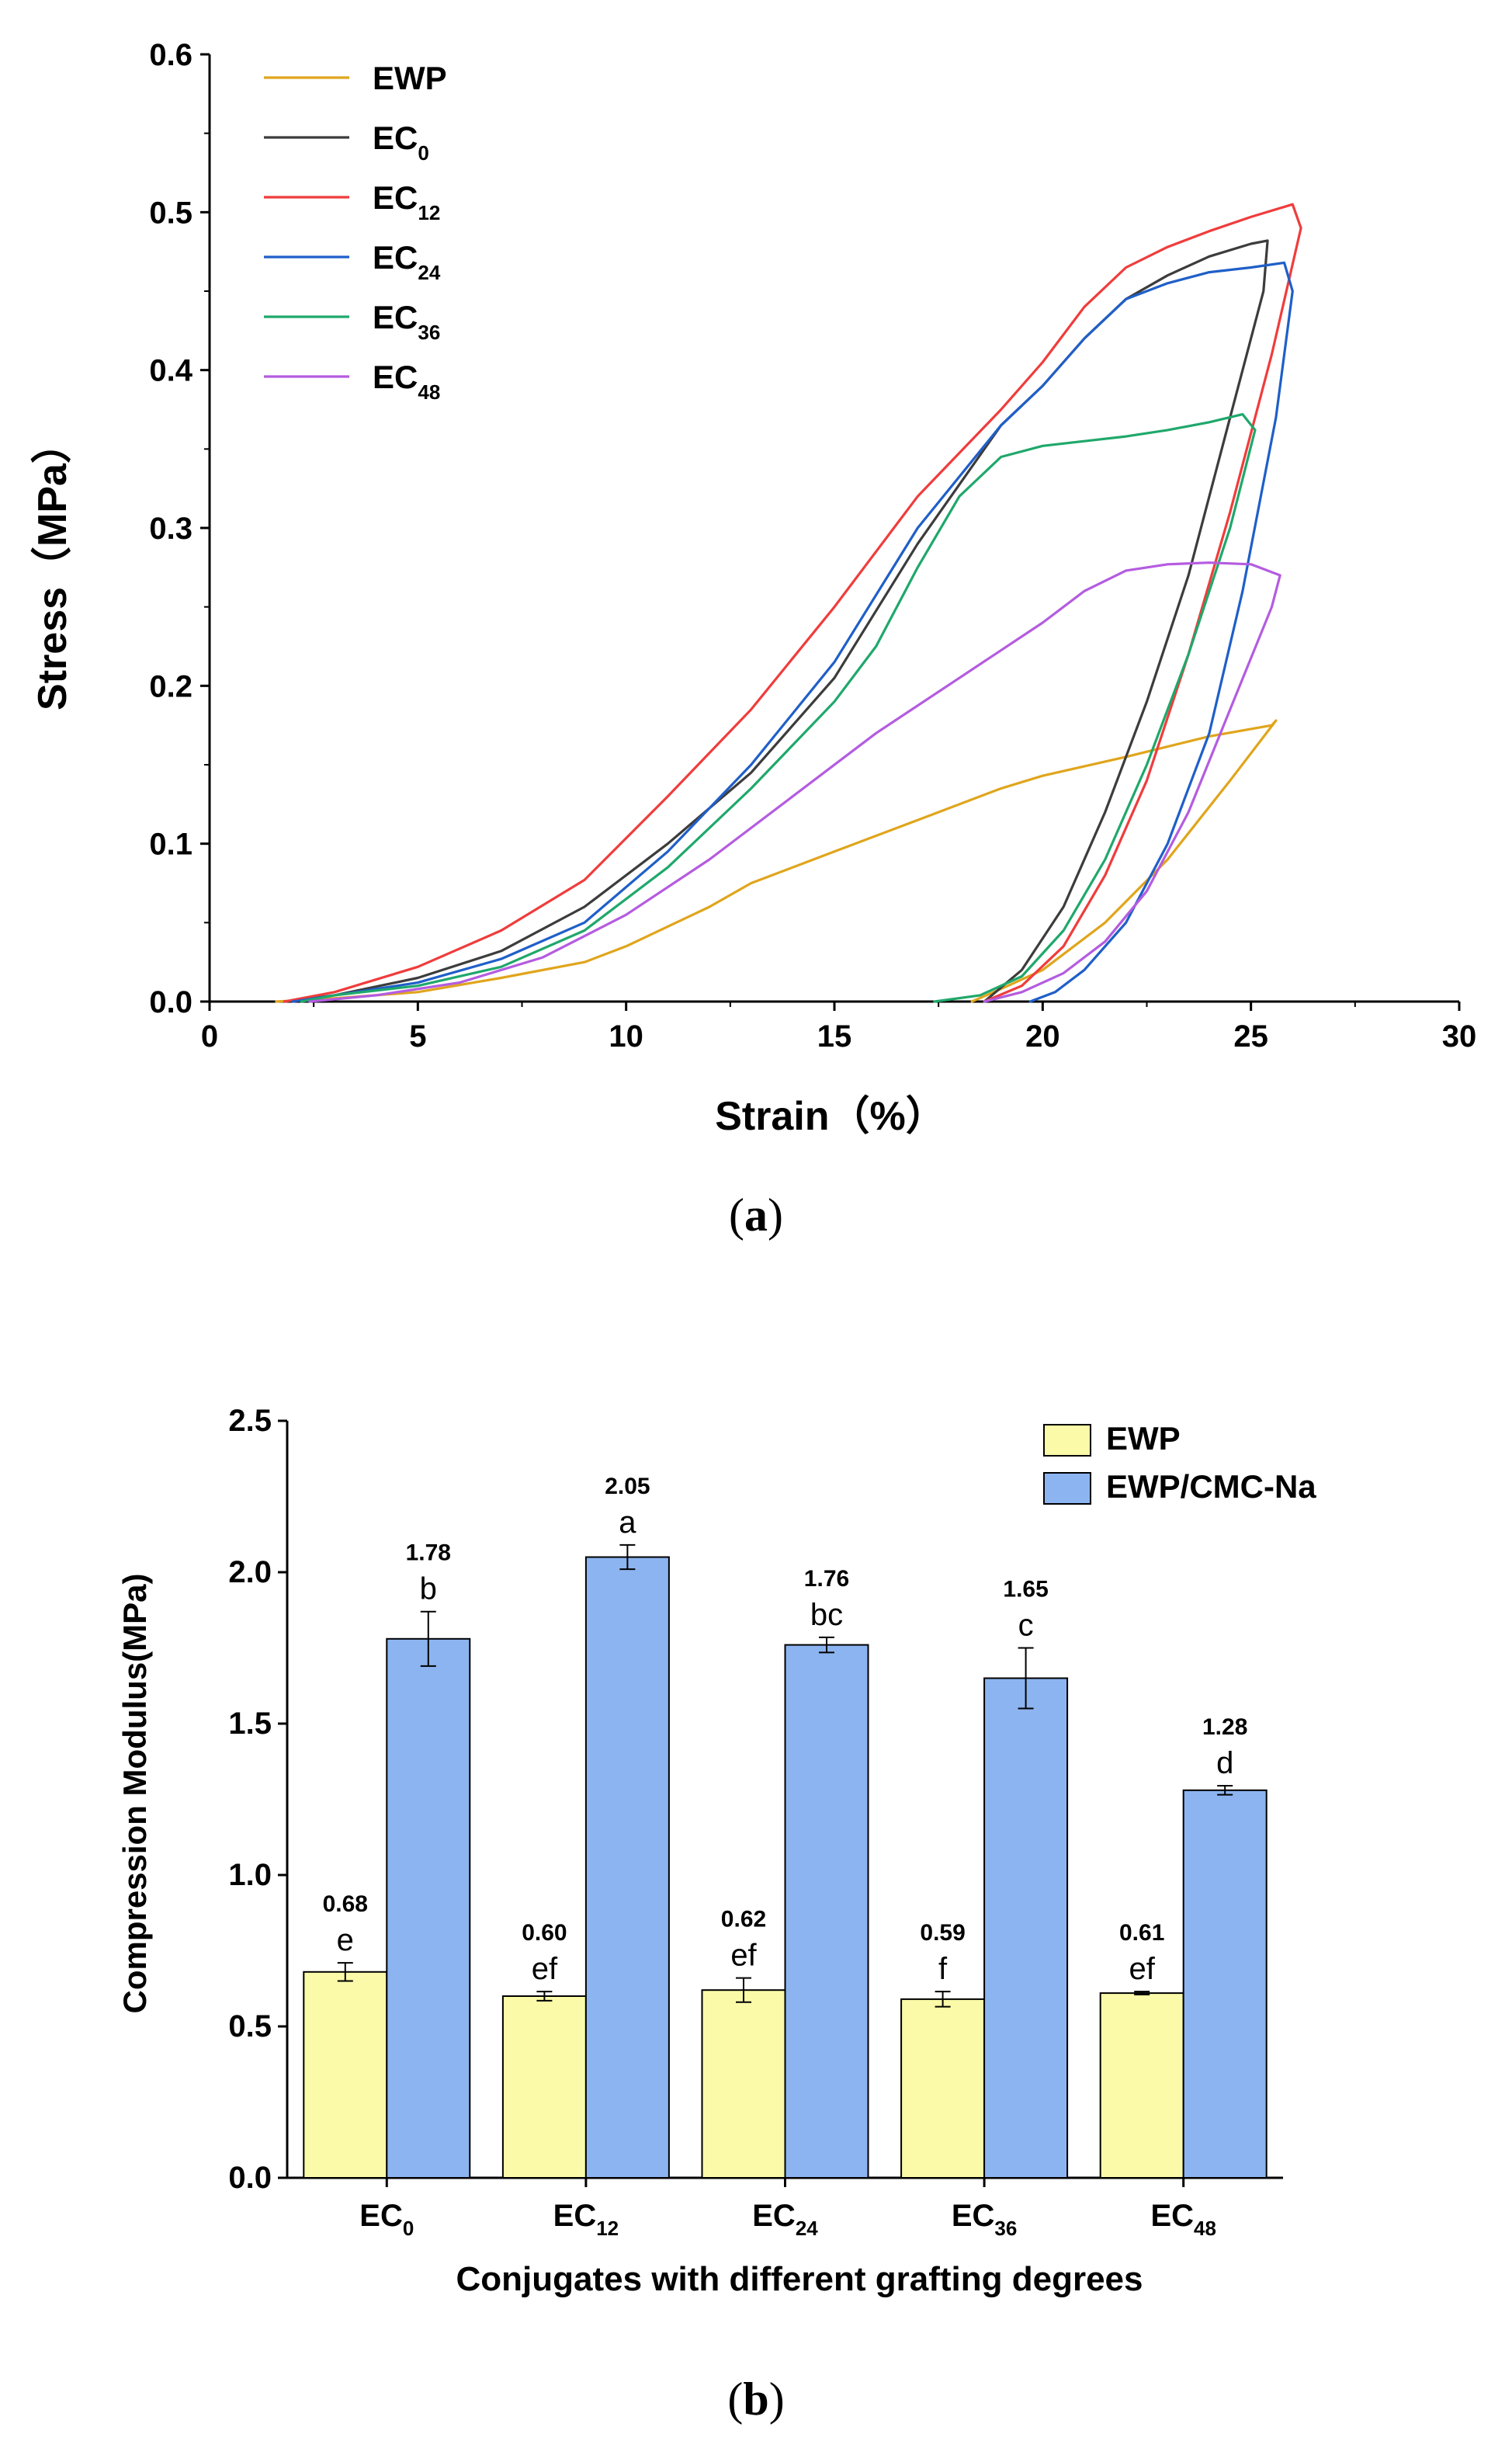  What do you see at coordinates (627, 1487) in the screenshot?
I see `data-label: 2.05` at bounding box center [627, 1487].